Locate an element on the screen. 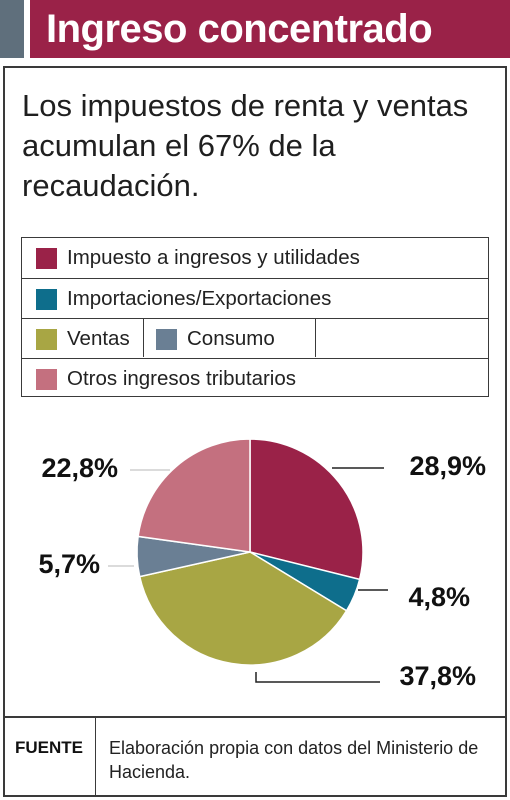 The image size is (510, 800). legend-swatch-ventas is located at coordinates (46, 339).